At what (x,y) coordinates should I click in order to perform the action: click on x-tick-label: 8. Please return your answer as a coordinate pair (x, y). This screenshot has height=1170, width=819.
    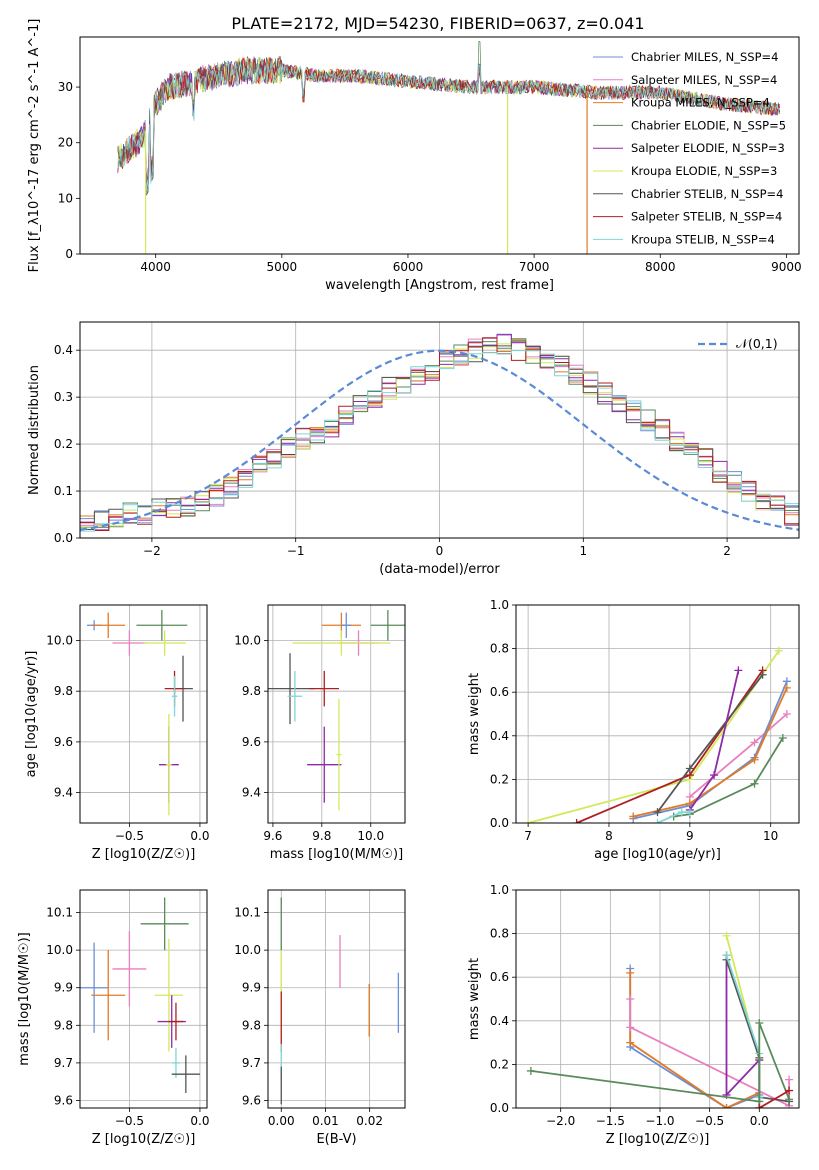
    Looking at the image, I should click on (609, 836).